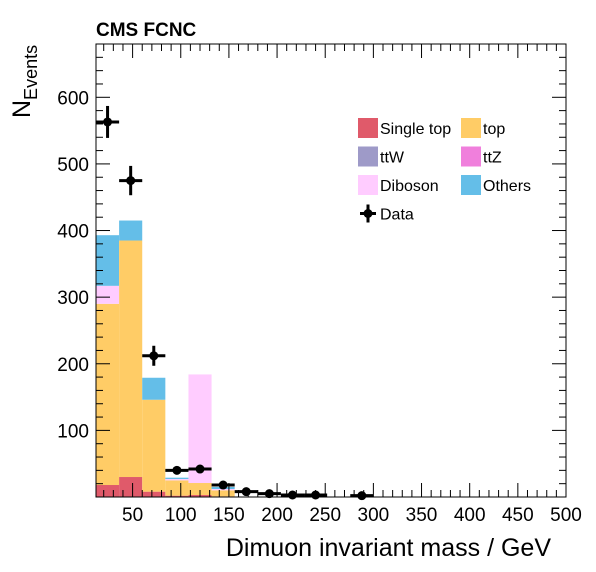 The width and height of the screenshot is (596, 572). What do you see at coordinates (388, 548) in the screenshot?
I see `x-axis-title: Dimuon invariant mass / GeV` at bounding box center [388, 548].